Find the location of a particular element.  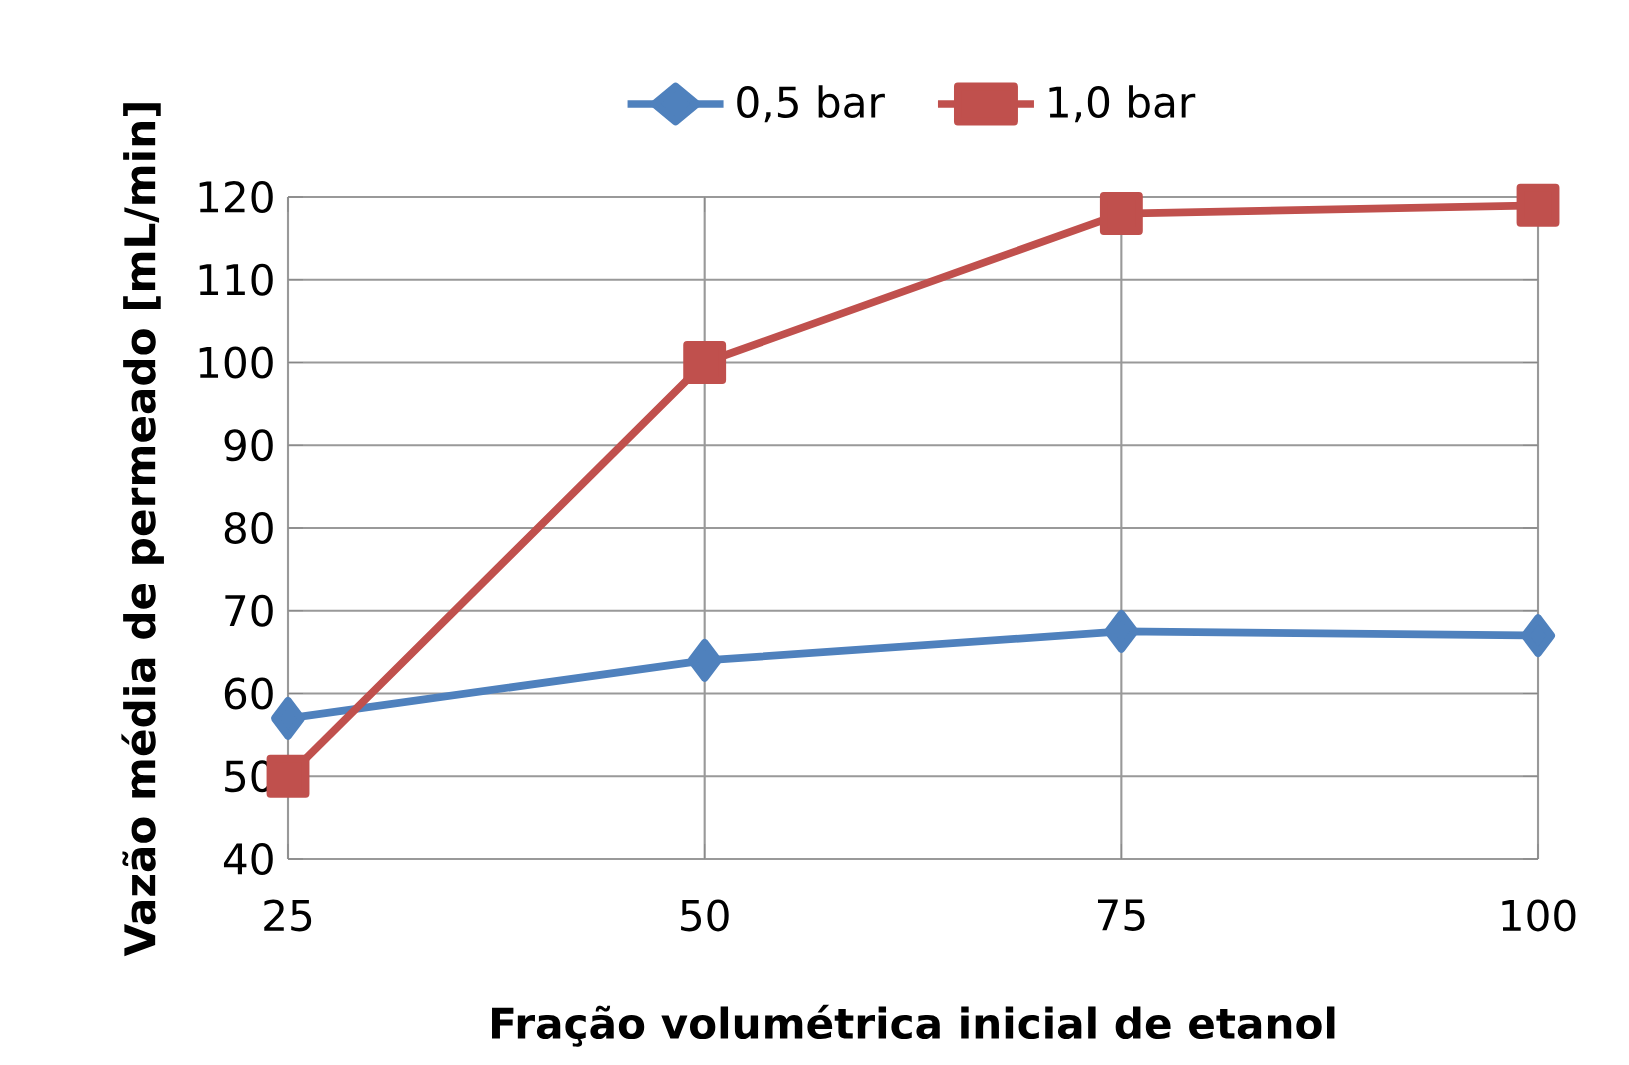

x-tick-label: 75 is located at coordinates (1121, 915).